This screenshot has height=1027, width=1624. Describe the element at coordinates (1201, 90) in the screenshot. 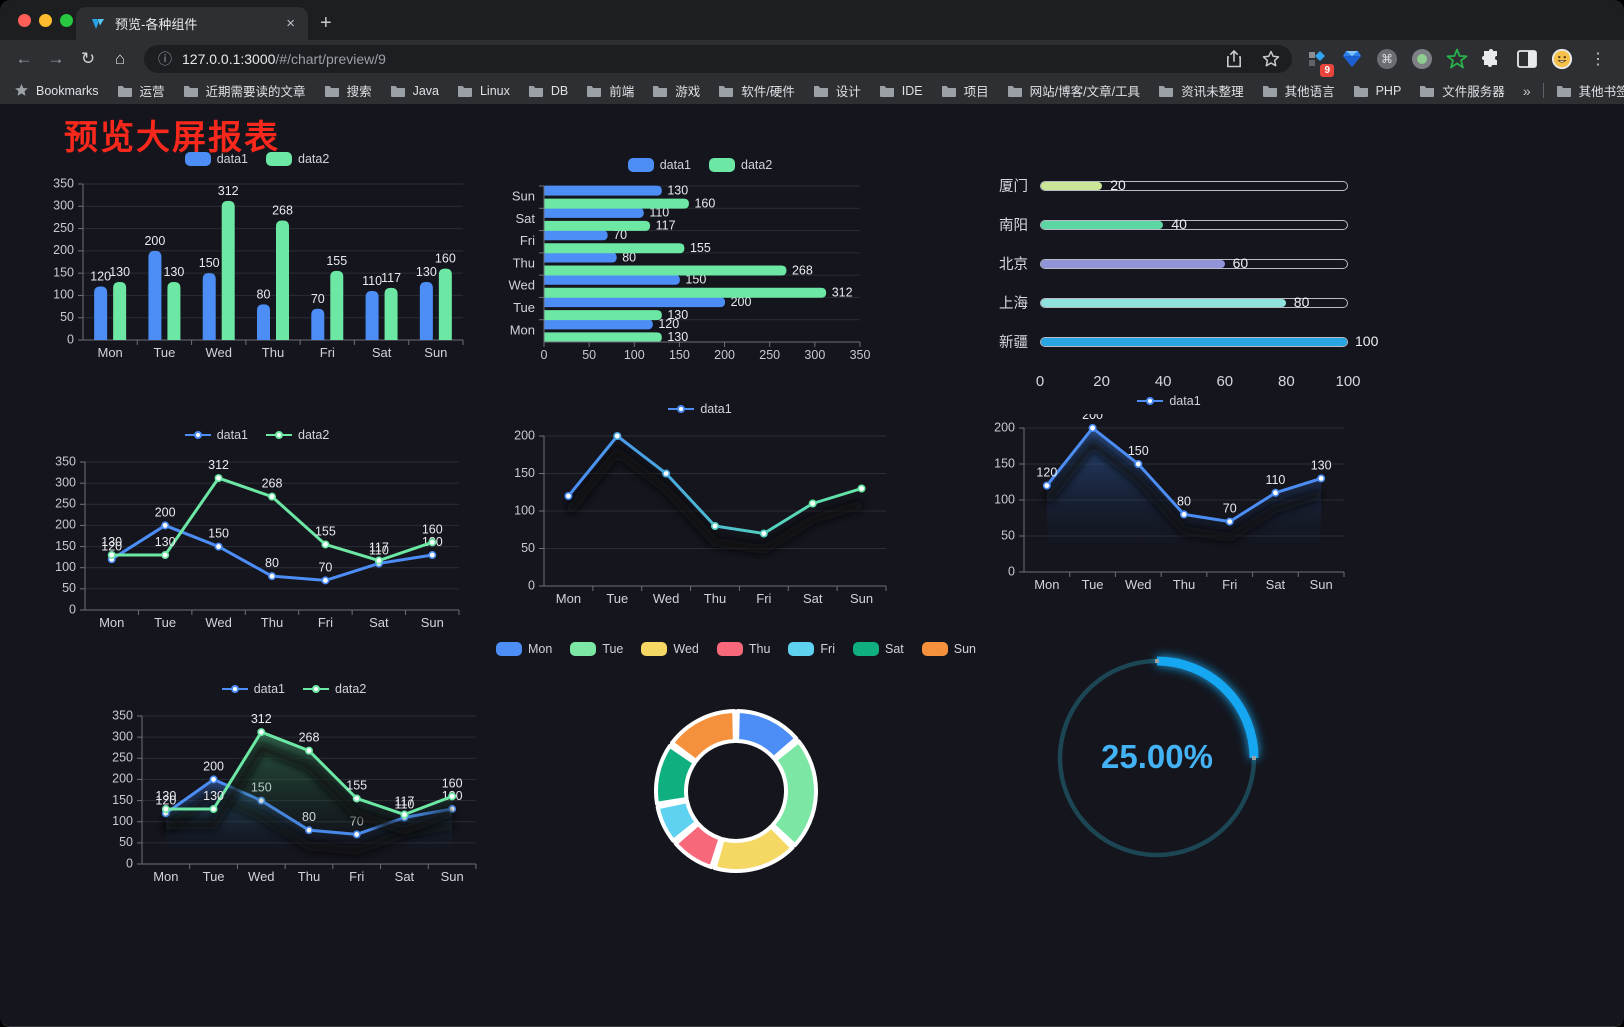

I see `bookmark-folder-item: 资讯未整理` at that location.